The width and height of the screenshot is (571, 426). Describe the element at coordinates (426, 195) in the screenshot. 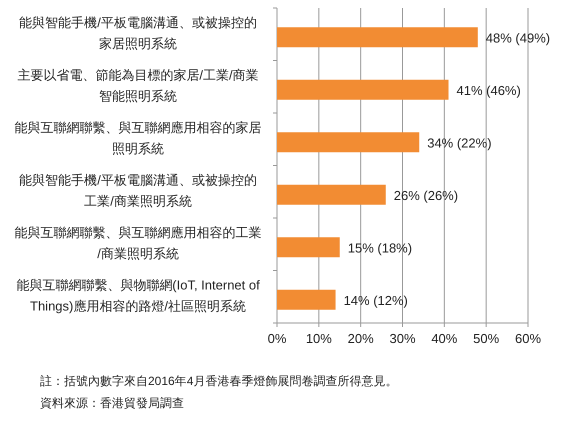

I see `data-label: 26% (26%)` at that location.